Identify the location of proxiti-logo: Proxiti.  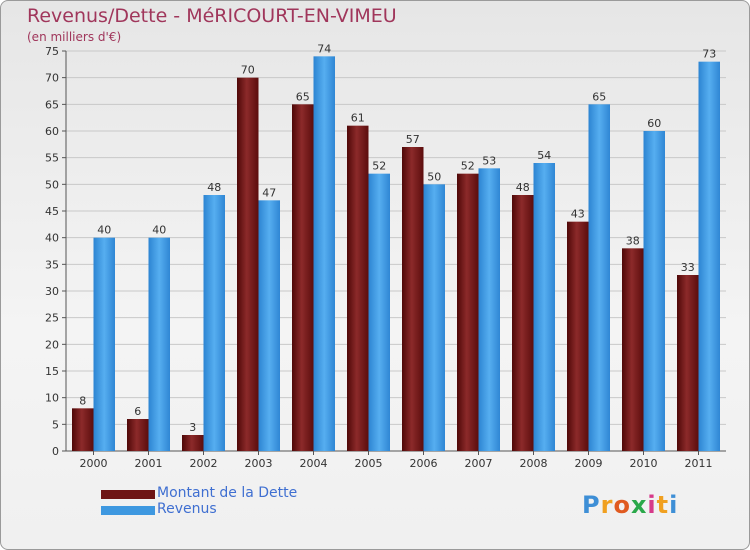
(630, 505).